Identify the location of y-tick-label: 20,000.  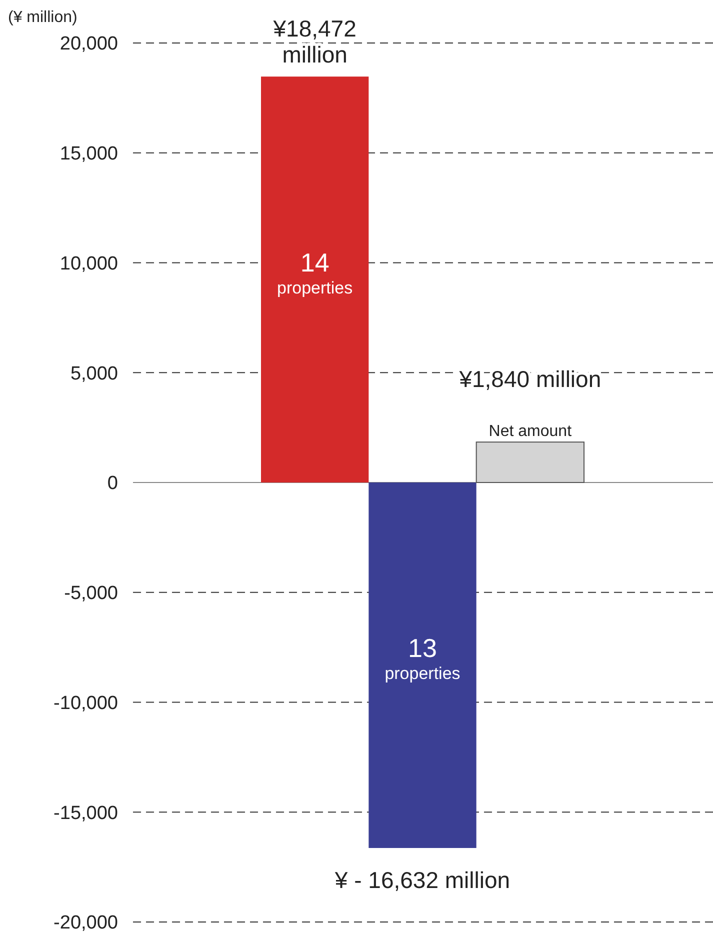
(89, 44).